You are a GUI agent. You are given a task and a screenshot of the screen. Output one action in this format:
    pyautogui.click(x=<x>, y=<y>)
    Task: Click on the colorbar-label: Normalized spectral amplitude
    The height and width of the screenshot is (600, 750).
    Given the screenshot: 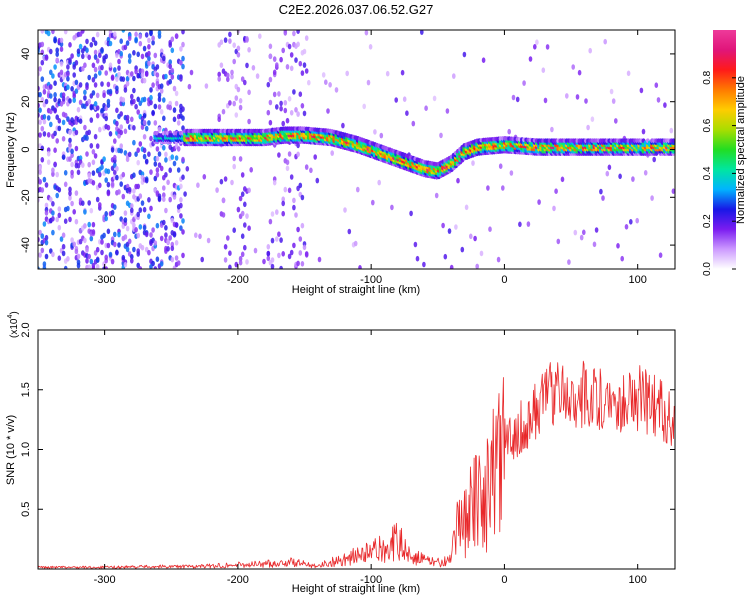 What is the action you would take?
    pyautogui.click(x=741, y=150)
    